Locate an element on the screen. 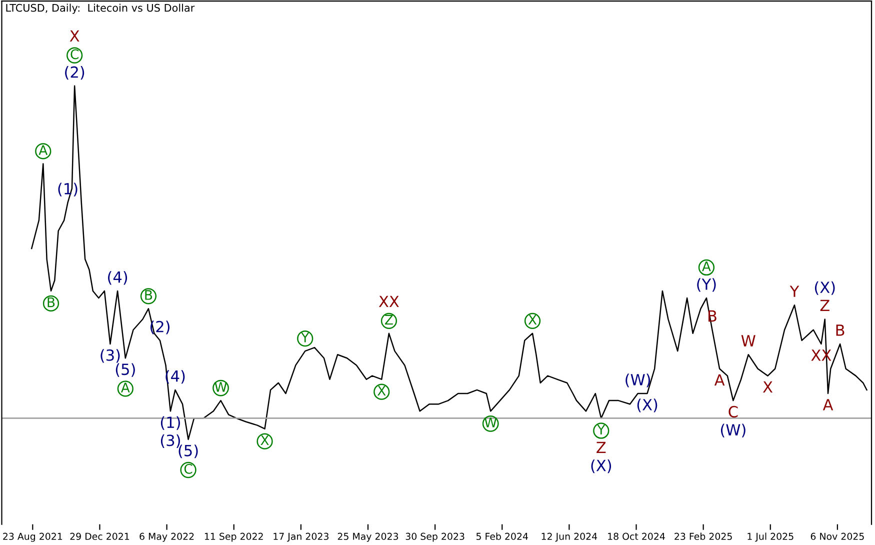 The image size is (875, 545). annotation: XX is located at coordinates (388, 302).